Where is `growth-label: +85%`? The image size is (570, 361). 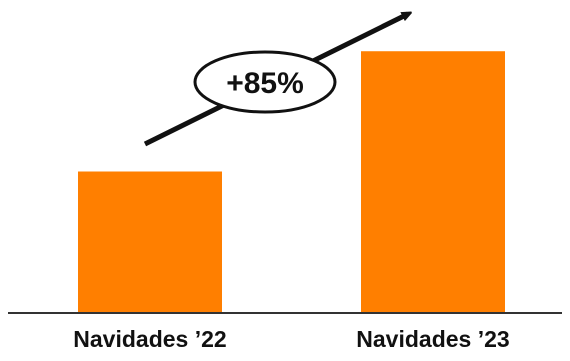
growth-label: +85% is located at coordinates (265, 83).